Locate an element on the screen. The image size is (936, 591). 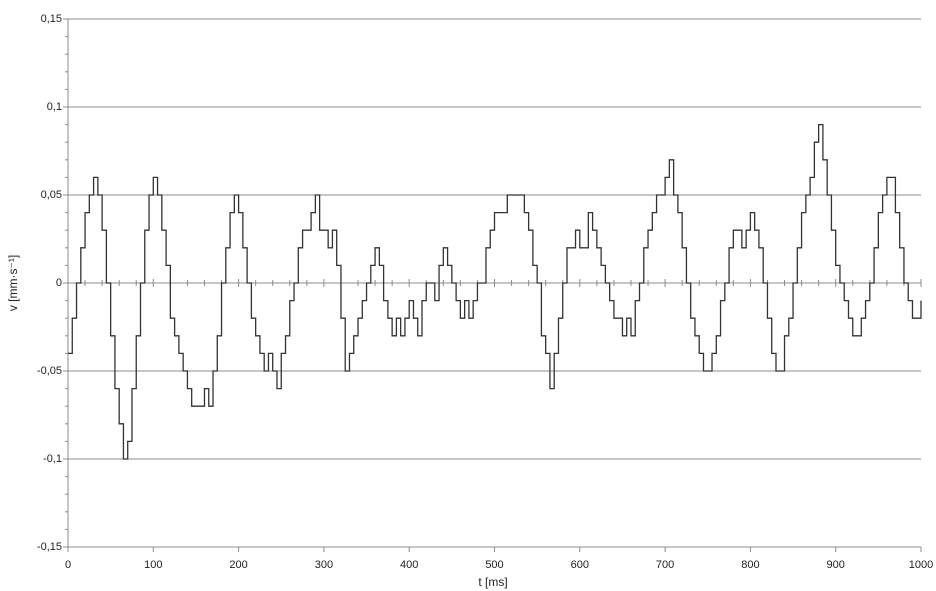
y-axis-title: v [mm·s⁻¹] is located at coordinates (13, 283).